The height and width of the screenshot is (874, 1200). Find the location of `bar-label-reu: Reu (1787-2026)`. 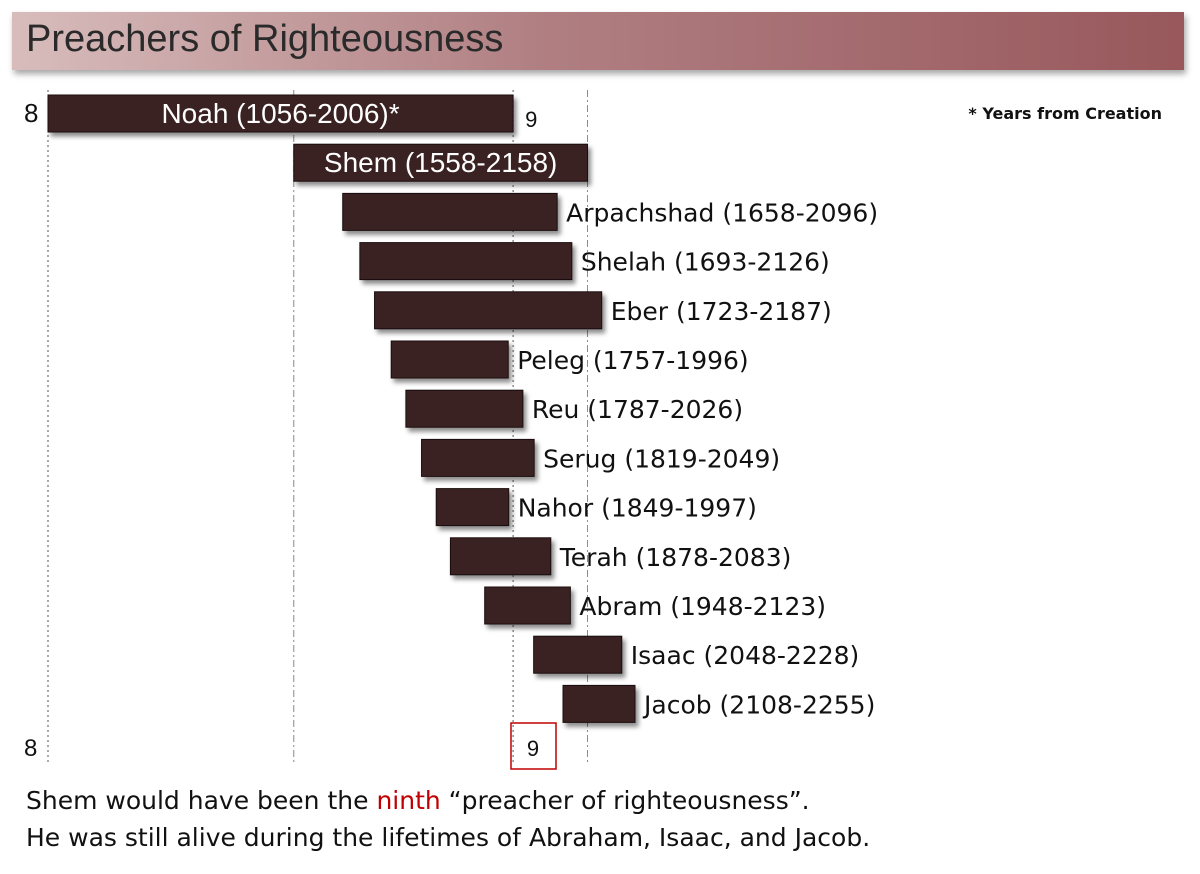

bar-label-reu: Reu (1787-2026) is located at coordinates (637, 409).